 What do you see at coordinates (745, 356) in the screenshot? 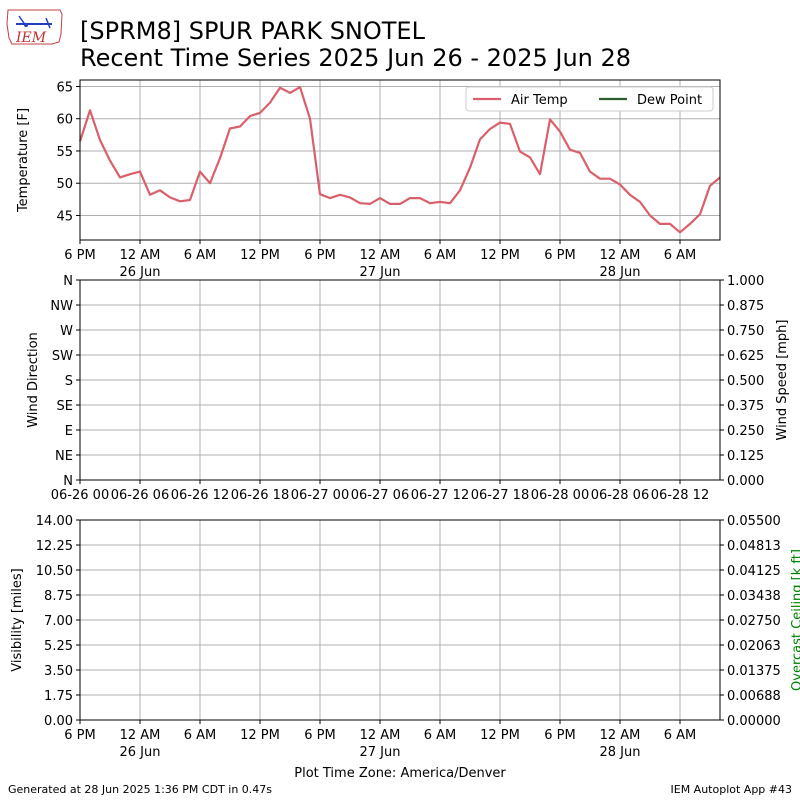
I see `wind-speed-tick-label: 0.625` at bounding box center [745, 356].